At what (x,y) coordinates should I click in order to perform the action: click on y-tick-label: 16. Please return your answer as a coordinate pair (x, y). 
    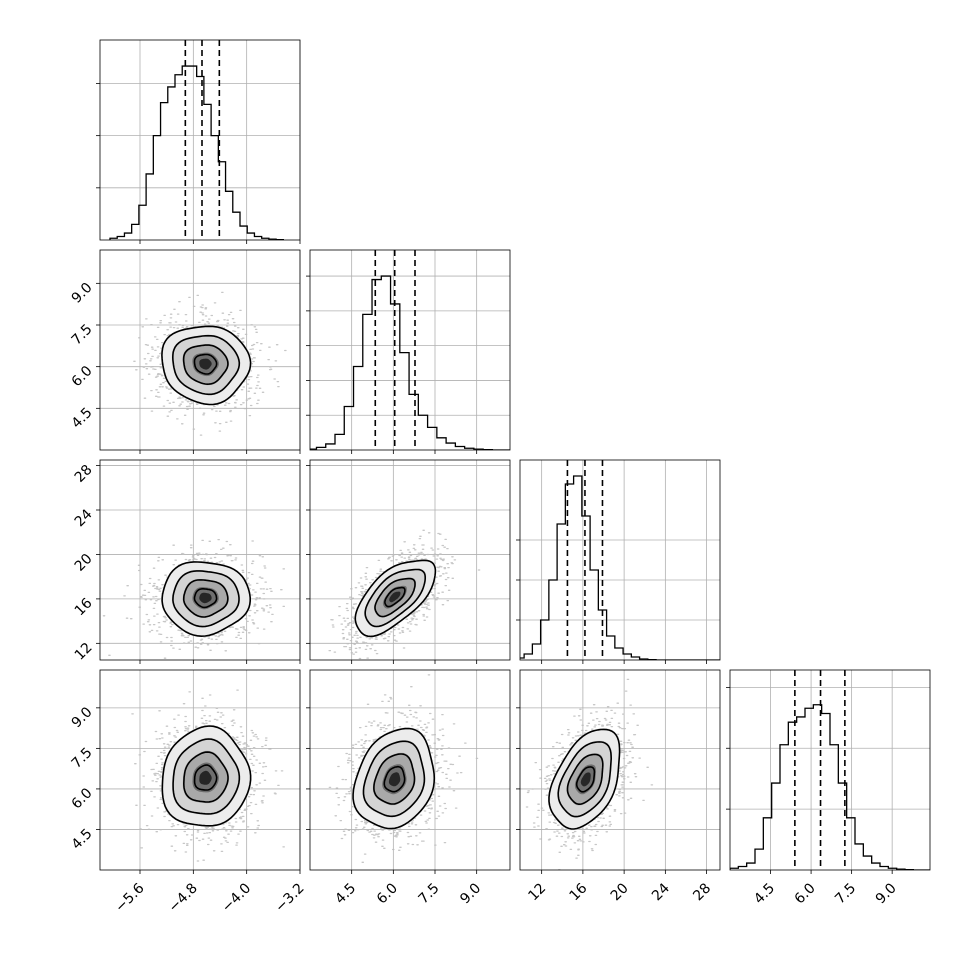
    Looking at the image, I should click on (84, 607).